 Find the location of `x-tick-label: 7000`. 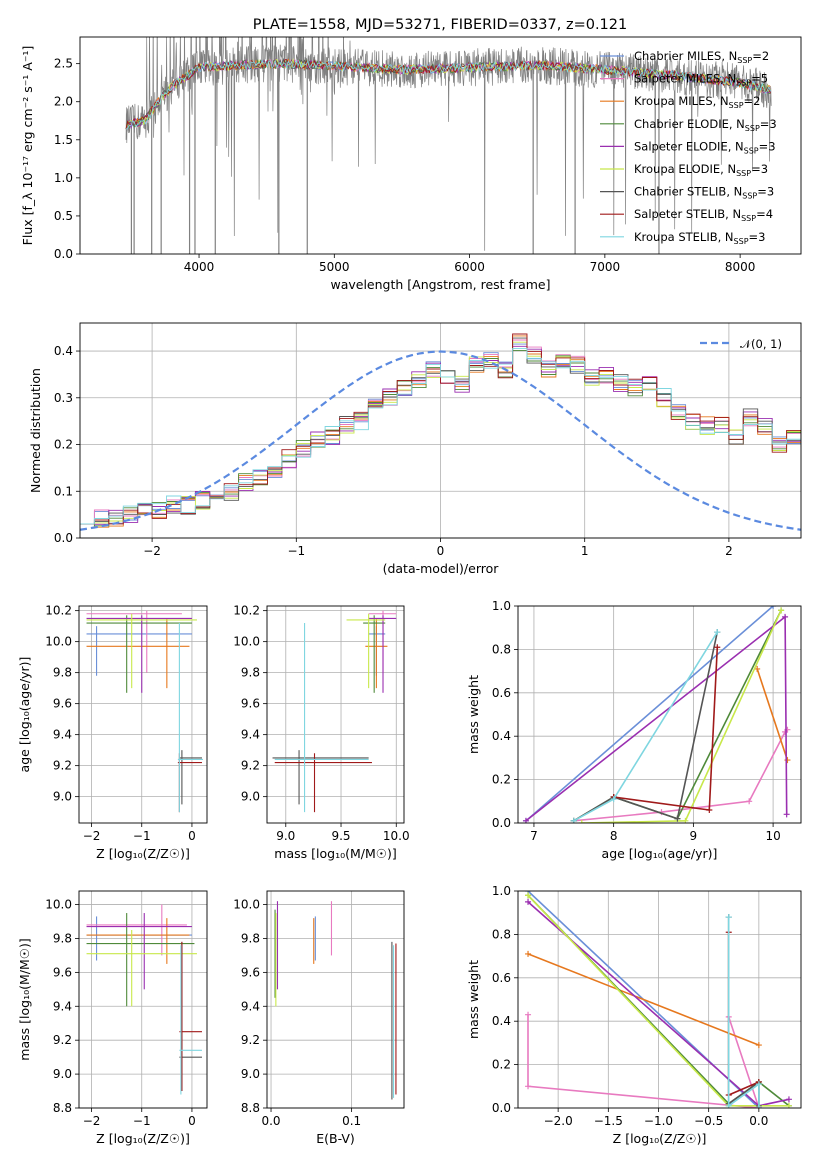

x-tick-label: 7000 is located at coordinates (605, 267).